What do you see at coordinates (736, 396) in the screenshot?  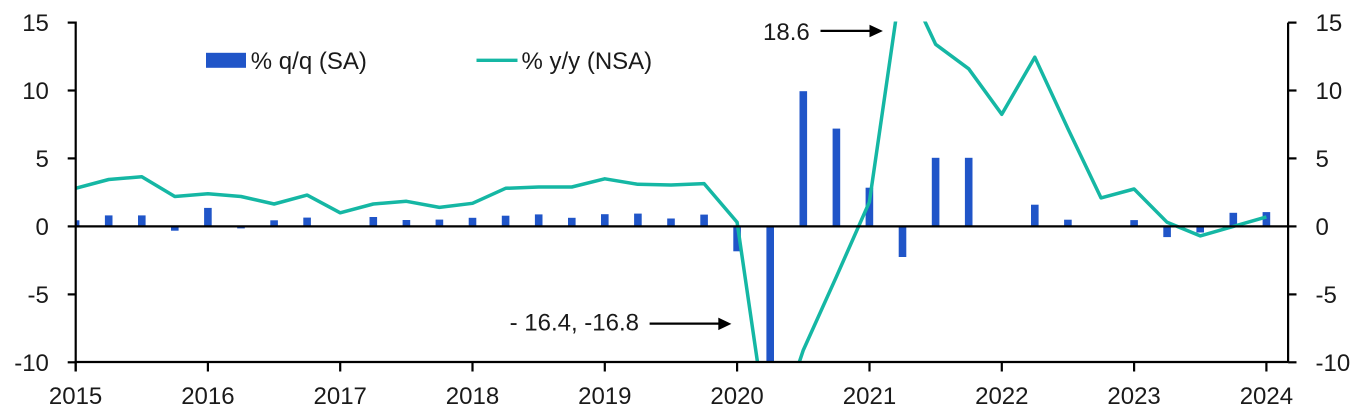 I see `svg-text: 2020` at bounding box center [736, 396].